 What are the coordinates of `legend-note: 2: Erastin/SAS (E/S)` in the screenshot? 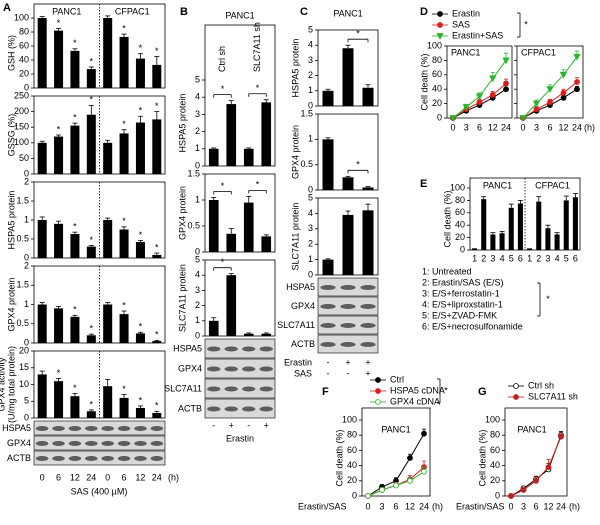 It's located at (463, 282).